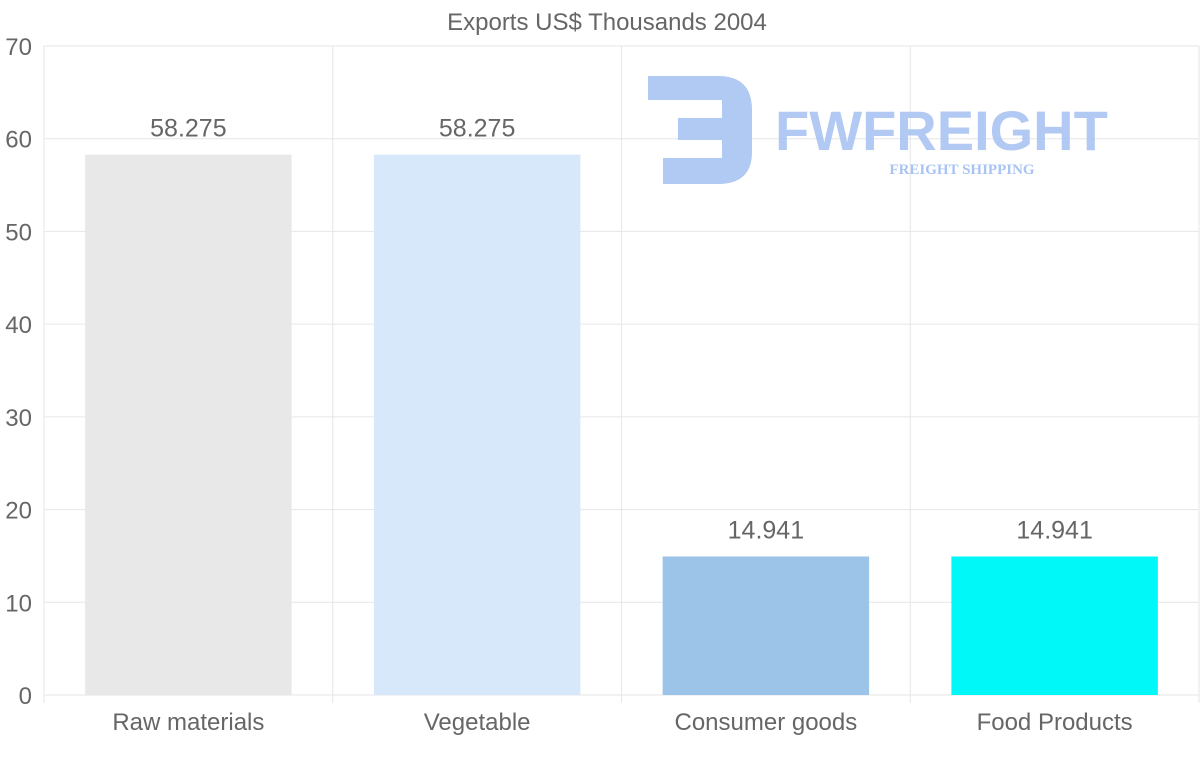 Image resolution: width=1200 pixels, height=768 pixels. Describe the element at coordinates (700, 130) in the screenshot. I see `fw-logo-icon` at that location.